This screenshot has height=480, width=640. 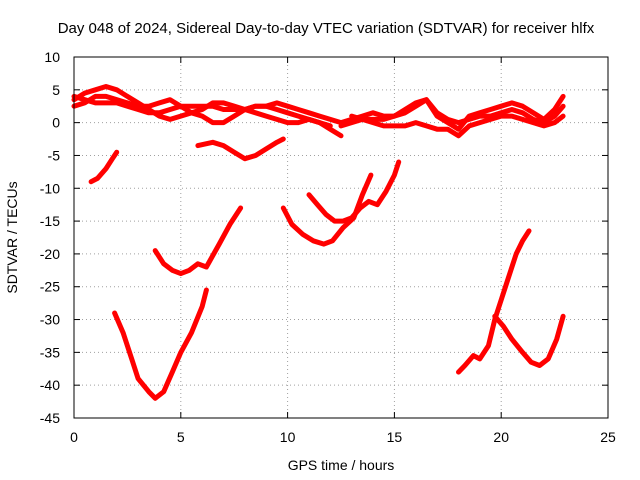 I want to click on y-tick-label: 10, so click(x=52, y=57).